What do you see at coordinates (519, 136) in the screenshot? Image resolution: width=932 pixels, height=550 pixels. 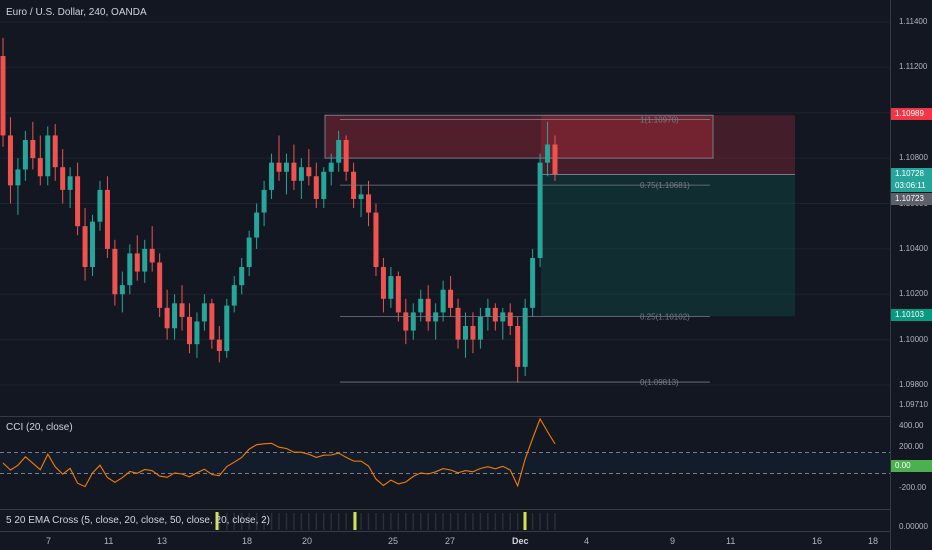 I see `resistance-box` at bounding box center [519, 136].